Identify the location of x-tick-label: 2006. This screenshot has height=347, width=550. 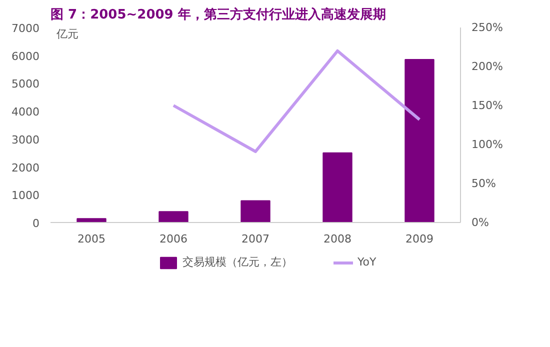
(174, 239).